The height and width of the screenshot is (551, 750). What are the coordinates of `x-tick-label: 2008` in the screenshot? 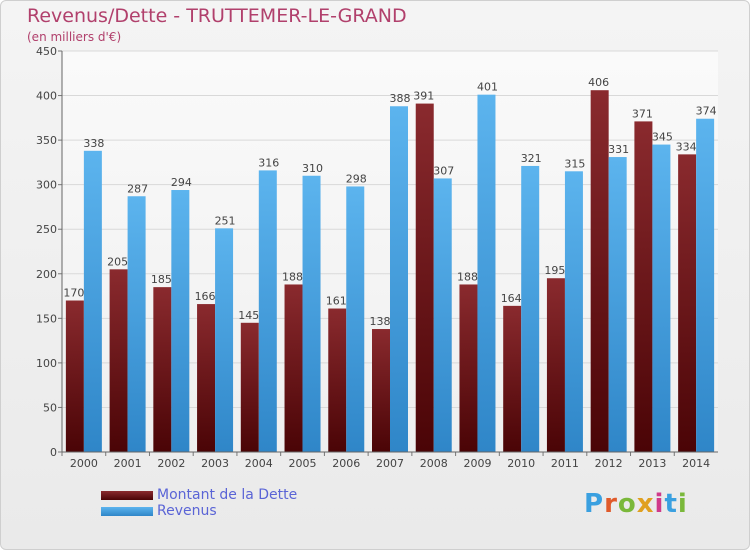 It's located at (434, 463).